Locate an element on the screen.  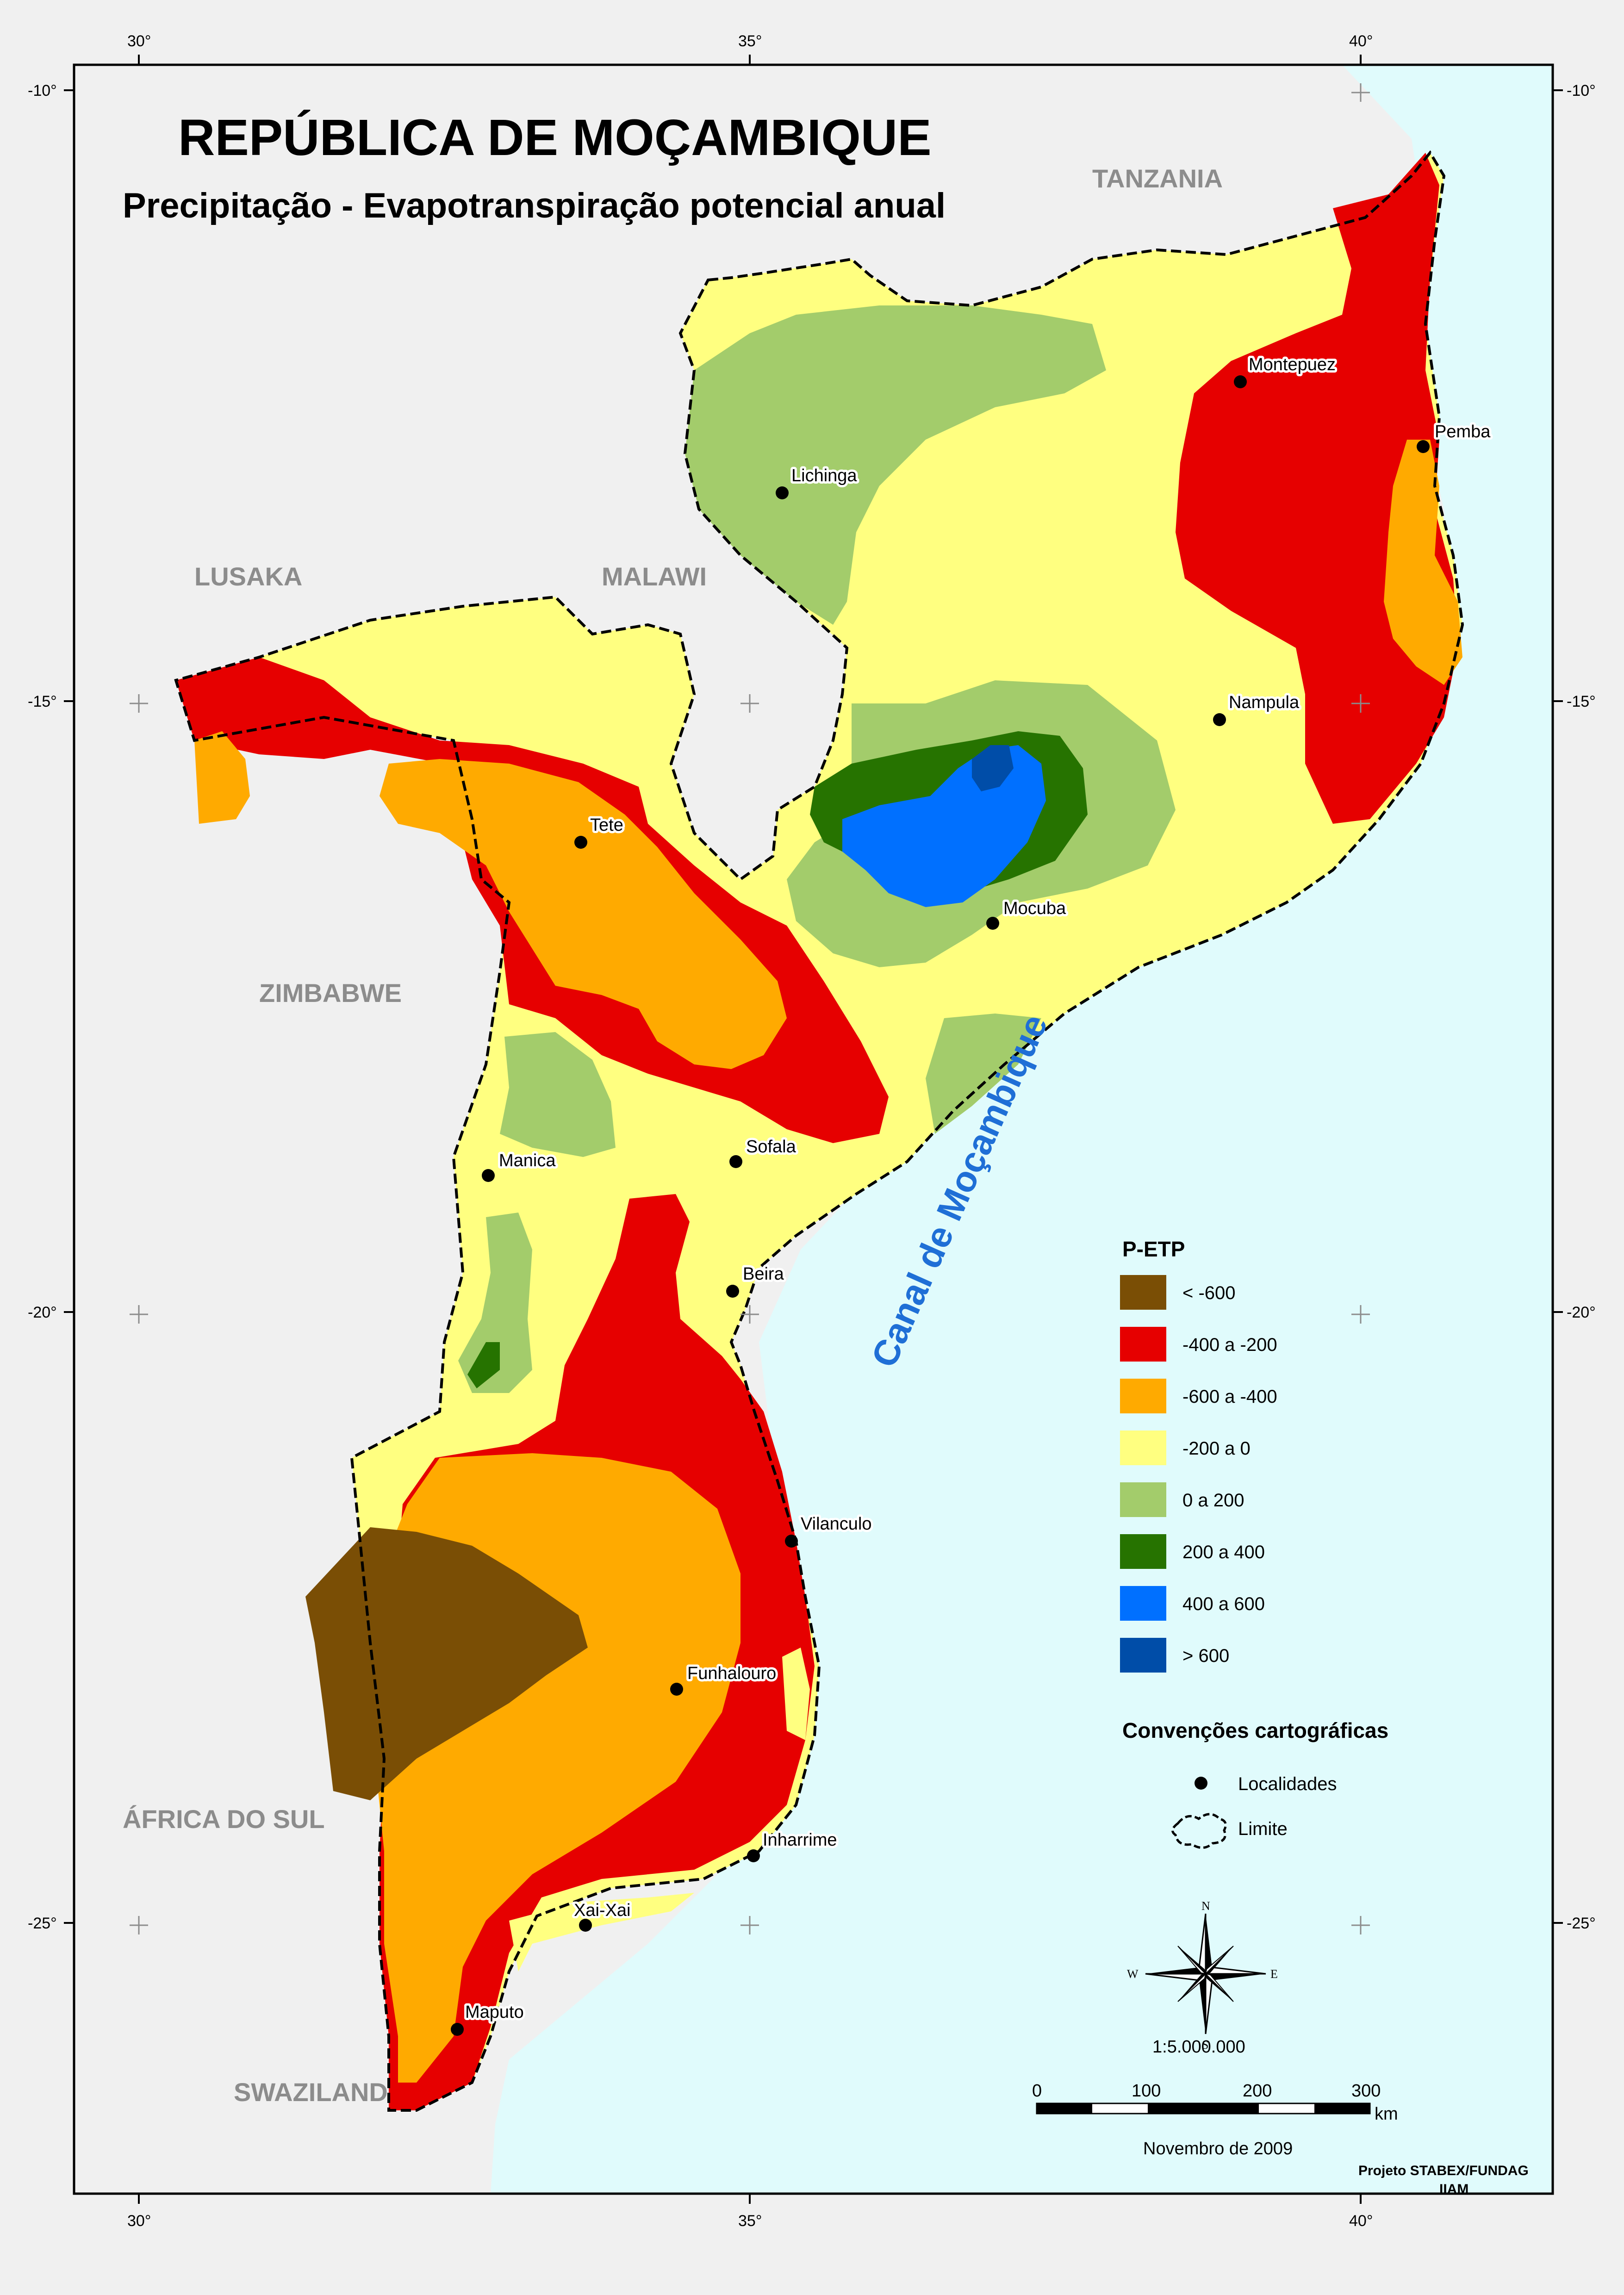
city-dot-lichinga is located at coordinates (782, 492).